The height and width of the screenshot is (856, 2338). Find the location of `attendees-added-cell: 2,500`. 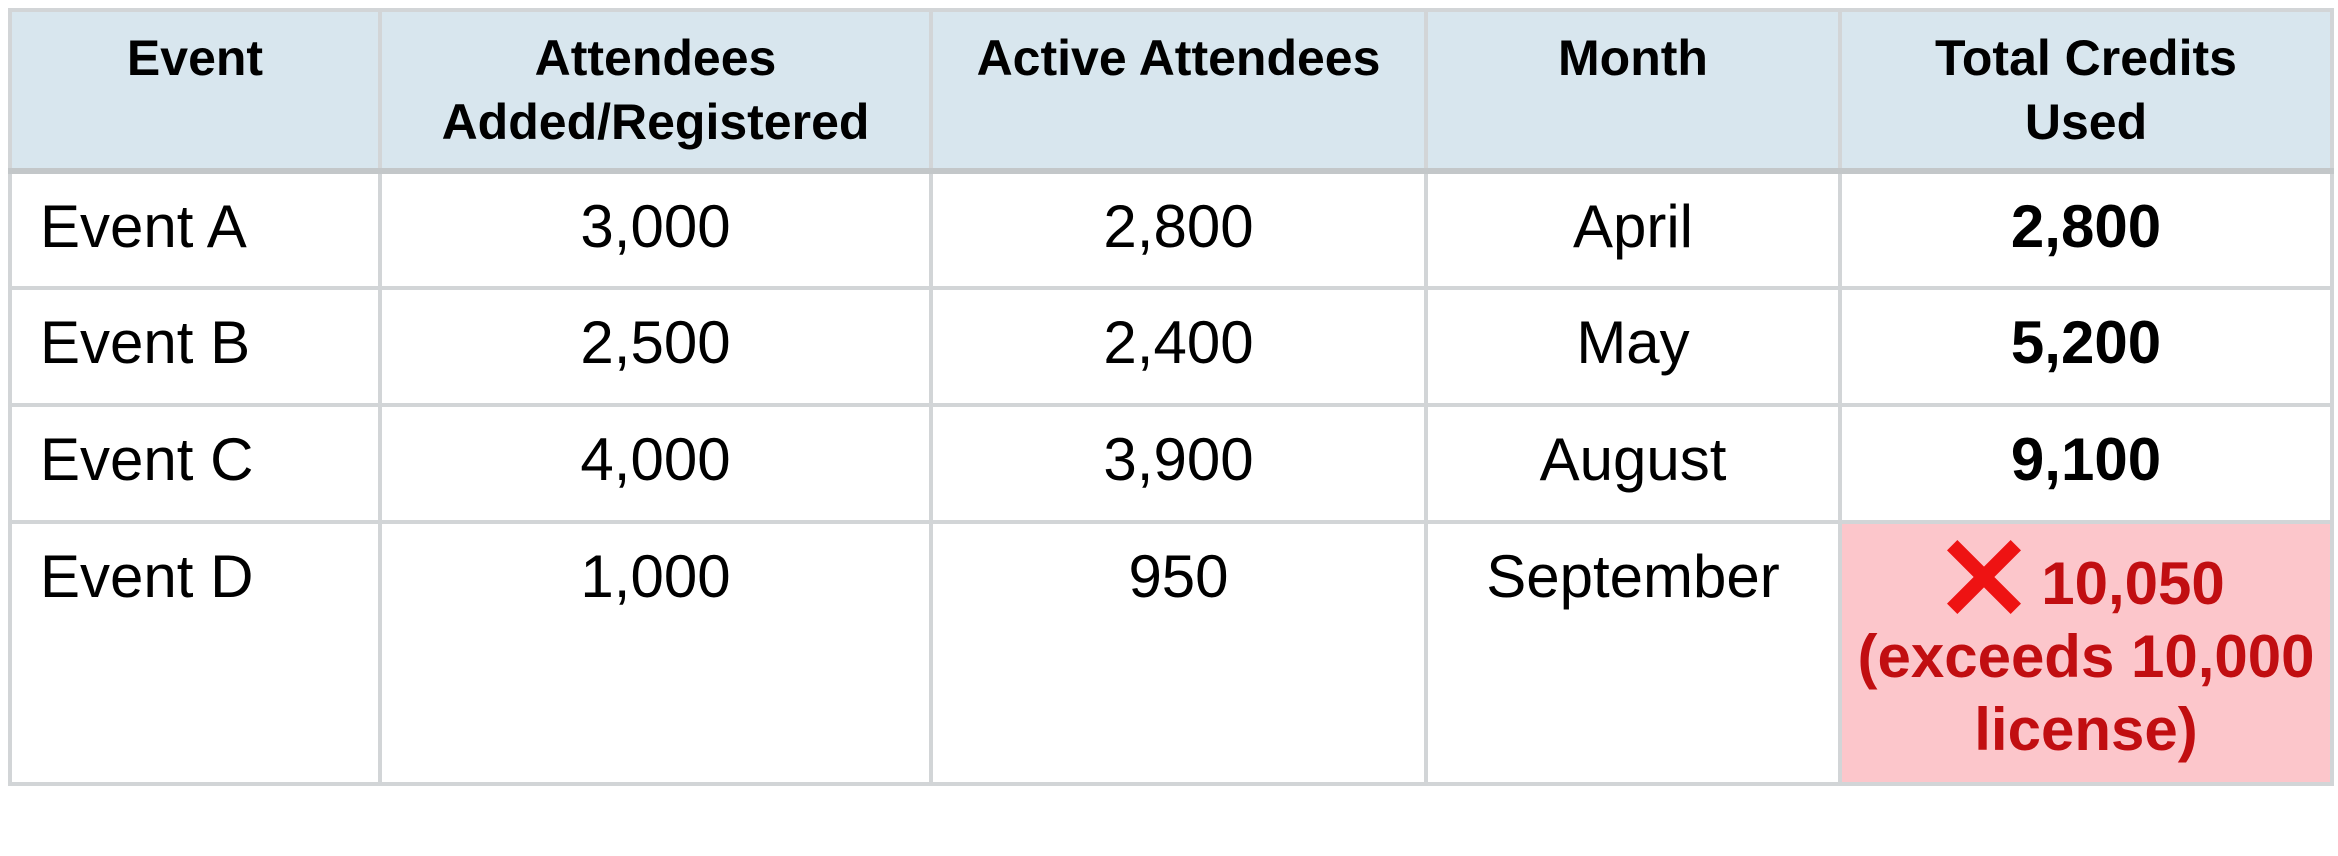

attendees-added-cell: 2,500 is located at coordinates (655, 346).